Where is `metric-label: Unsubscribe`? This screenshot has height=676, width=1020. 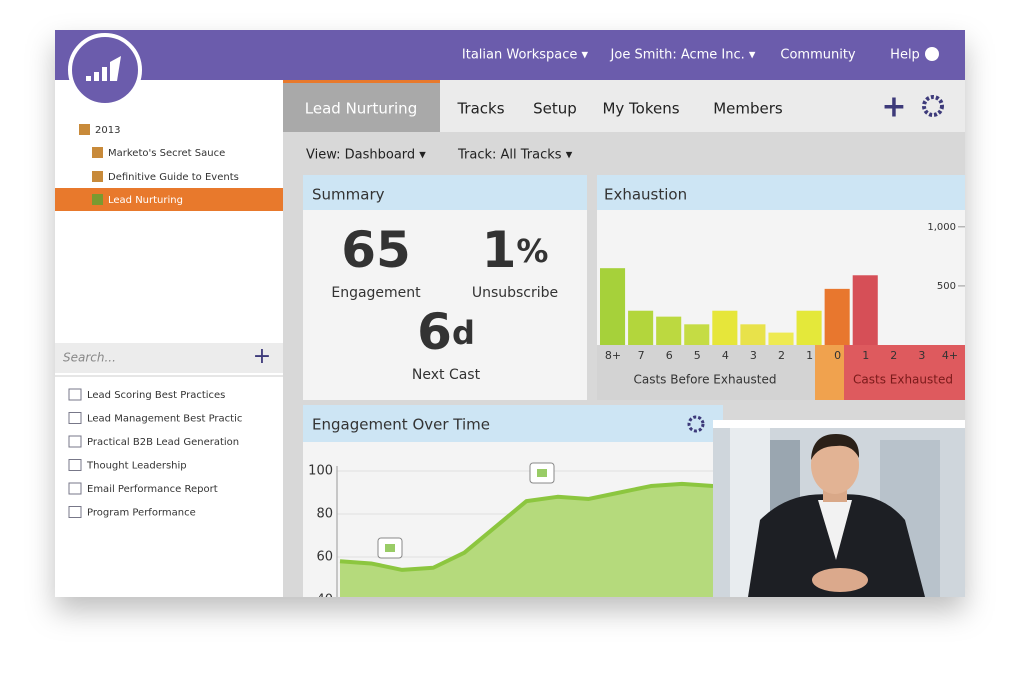 metric-label: Unsubscribe is located at coordinates (515, 293).